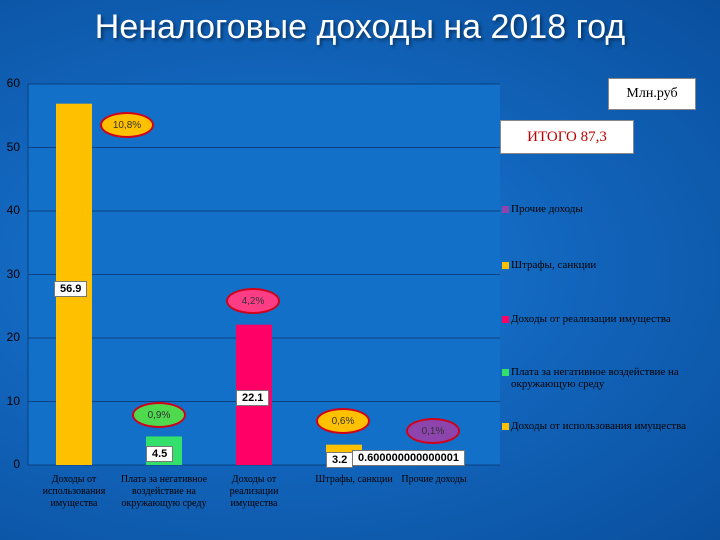 The width and height of the screenshot is (720, 540). What do you see at coordinates (16, 464) in the screenshot?
I see `y-tick-label: 0` at bounding box center [16, 464].